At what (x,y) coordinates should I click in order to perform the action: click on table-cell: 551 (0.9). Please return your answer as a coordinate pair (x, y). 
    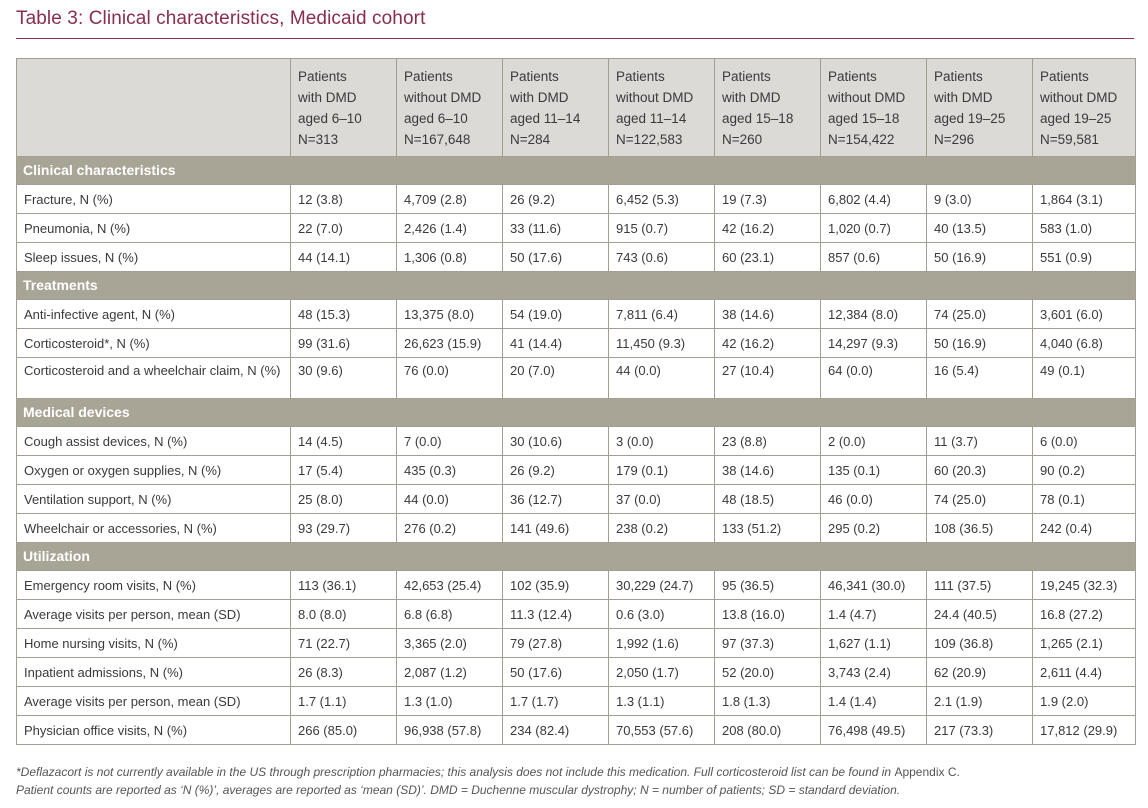
    Looking at the image, I should click on (1084, 257).